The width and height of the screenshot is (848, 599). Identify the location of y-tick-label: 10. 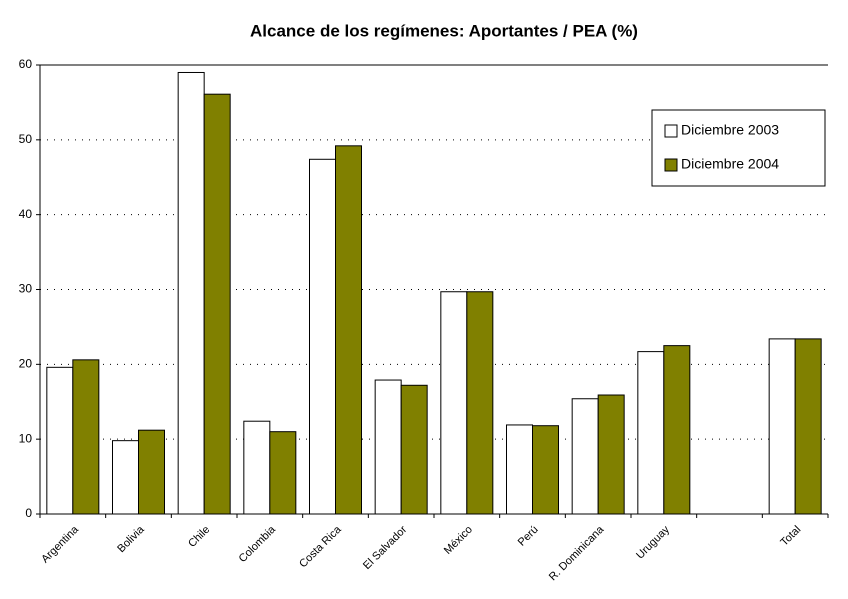
(26, 438).